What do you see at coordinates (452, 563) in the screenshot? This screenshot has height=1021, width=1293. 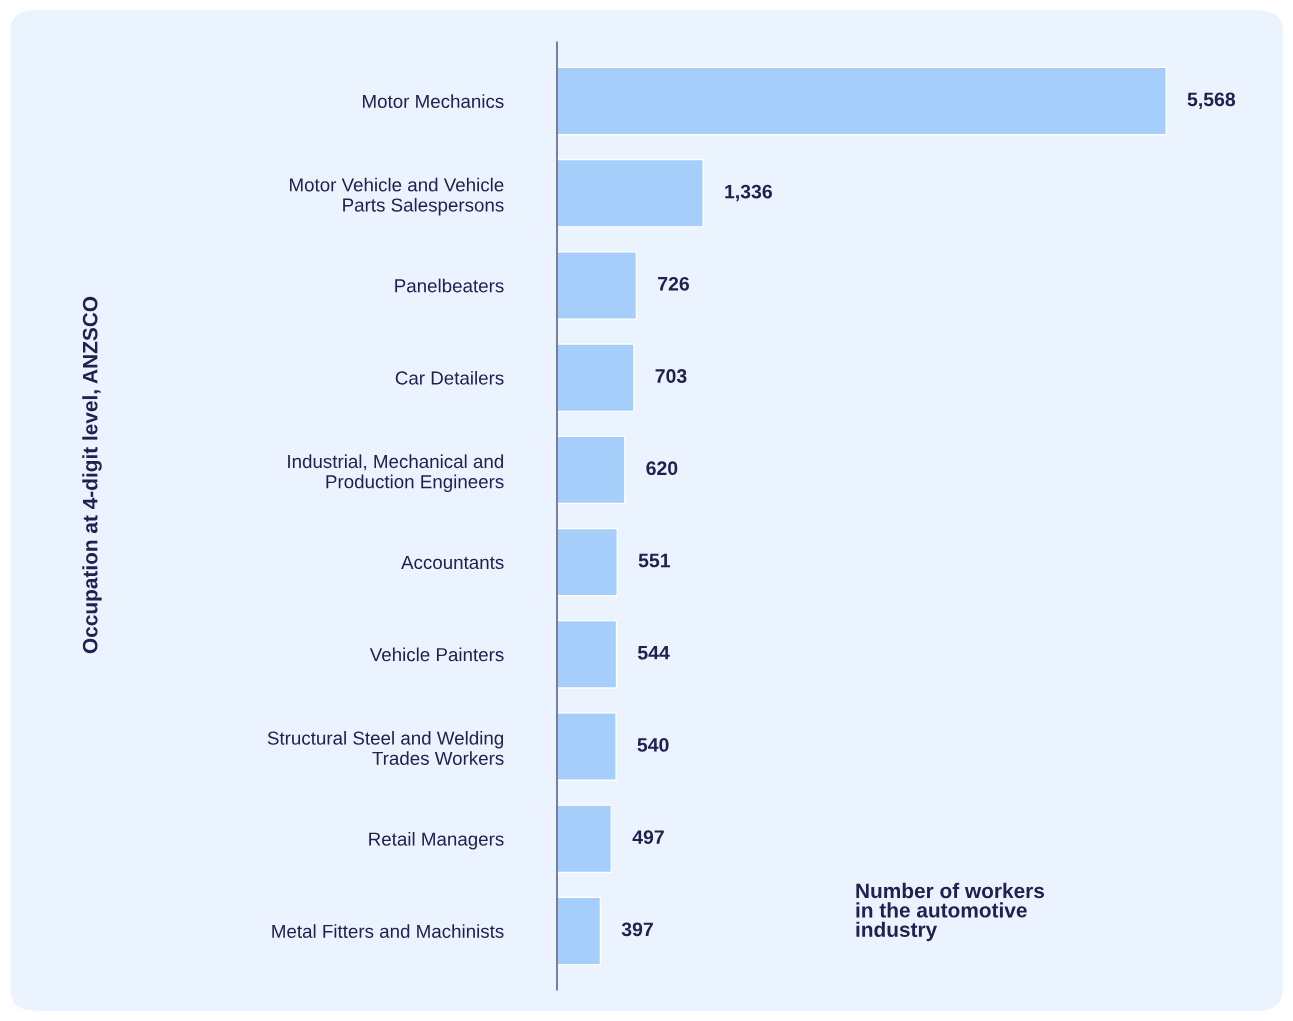 I see `y-tick-label: Accountants` at bounding box center [452, 563].